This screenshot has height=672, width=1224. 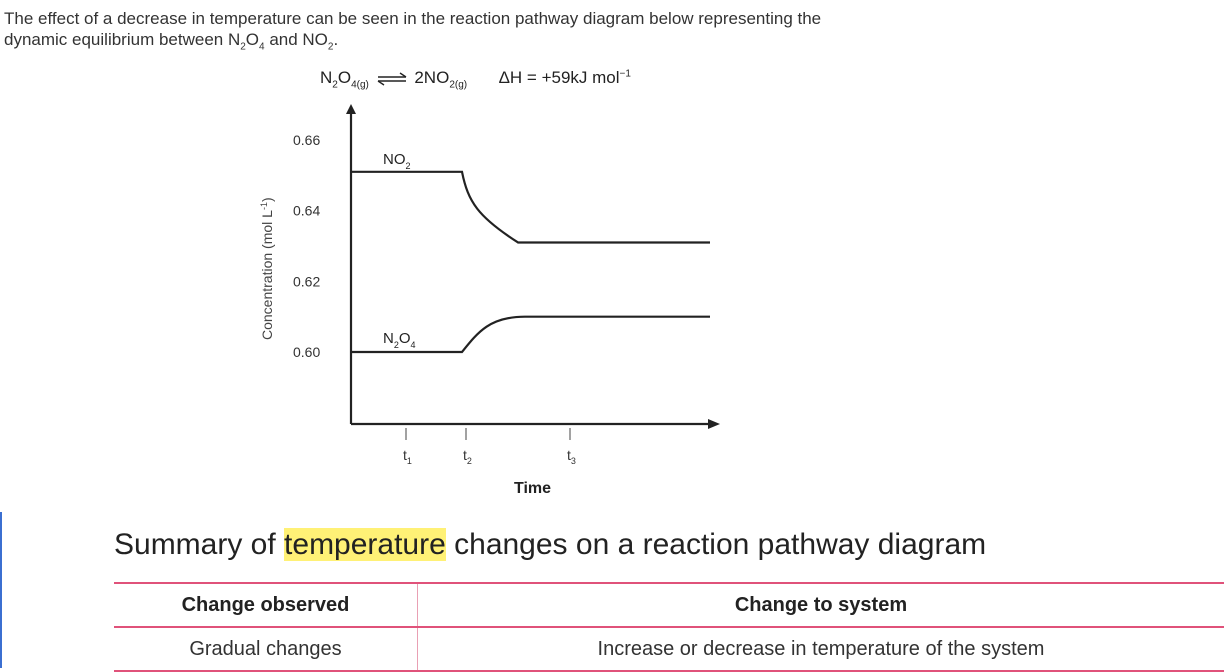 I want to click on intro-text: dynamic equilibrium between N, so click(x=122, y=39).